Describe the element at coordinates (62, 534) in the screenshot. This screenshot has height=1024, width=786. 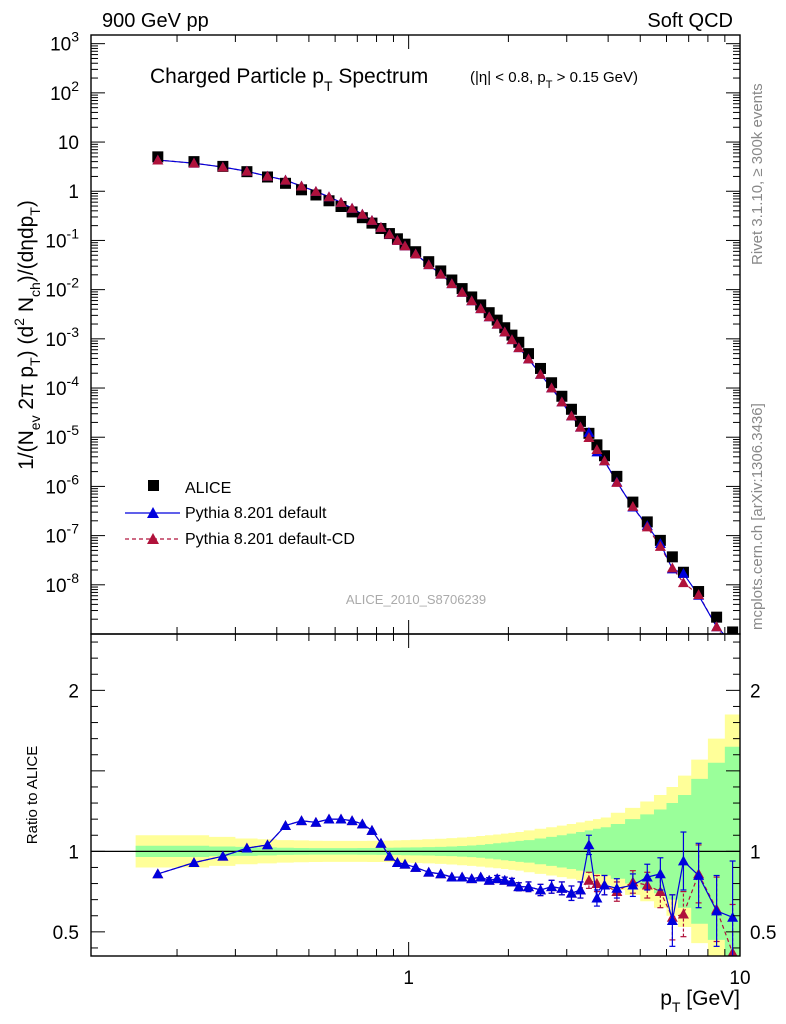
I see `y-tick-label: 10⁻⁷` at that location.